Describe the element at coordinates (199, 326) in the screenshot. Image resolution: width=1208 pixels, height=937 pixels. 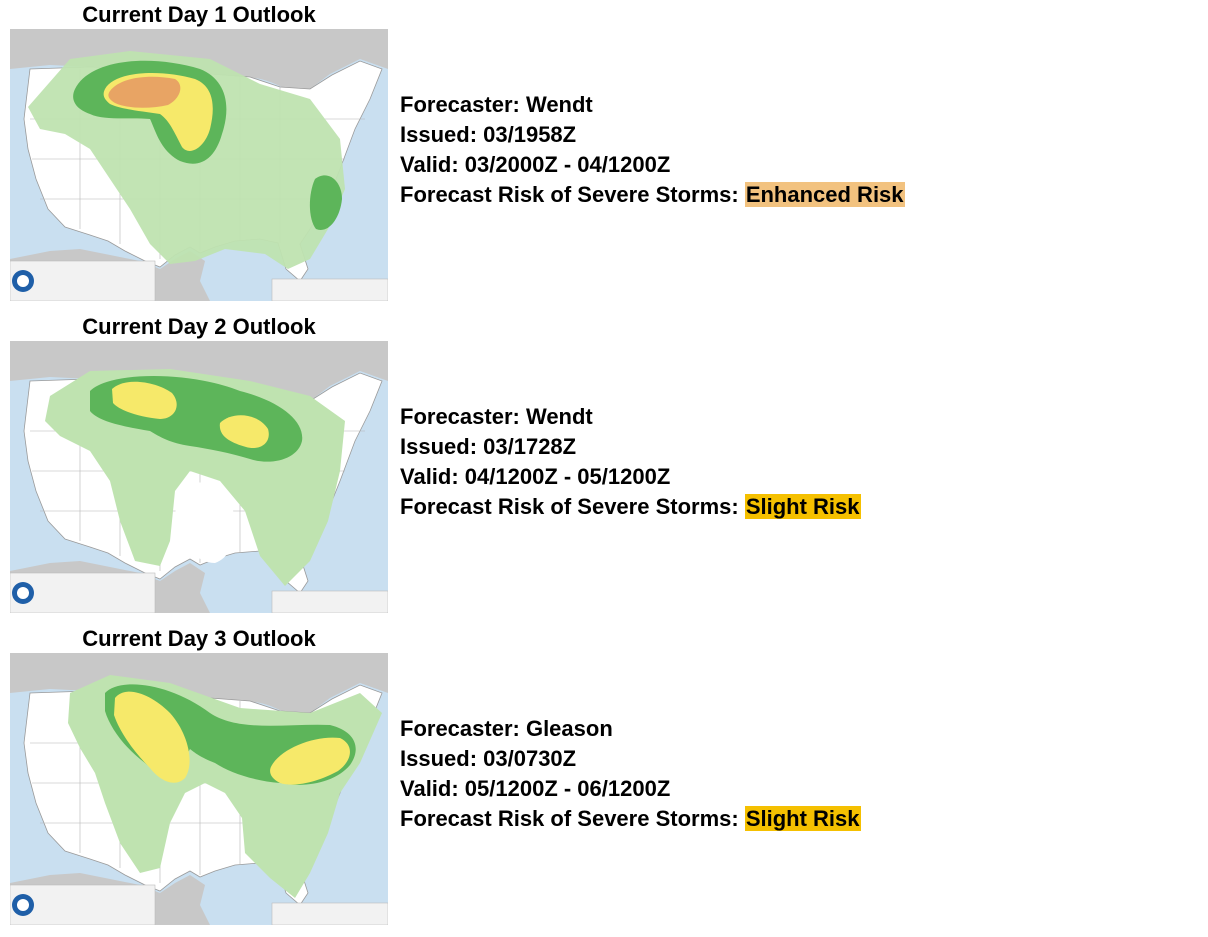
I see `day2-outlook-title: Current Day 2 Outlook` at that location.